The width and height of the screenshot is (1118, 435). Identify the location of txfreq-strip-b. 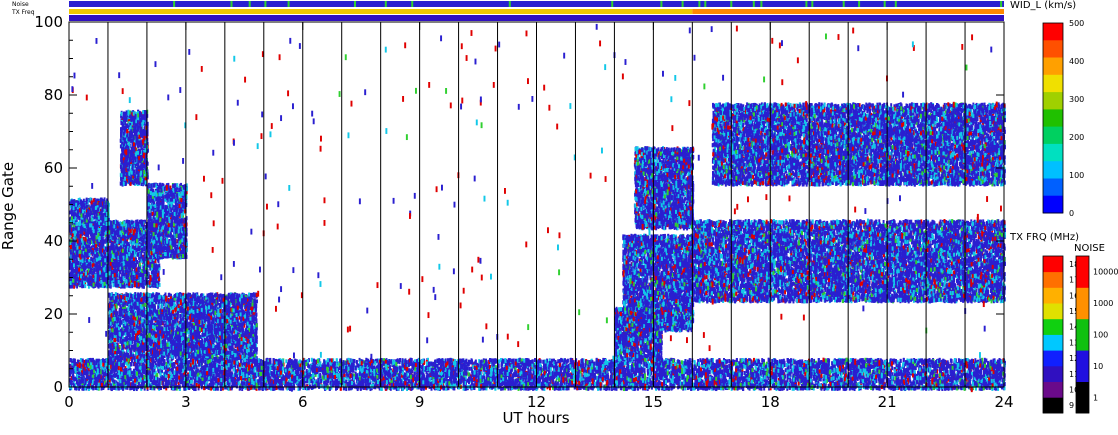
(848, 11).